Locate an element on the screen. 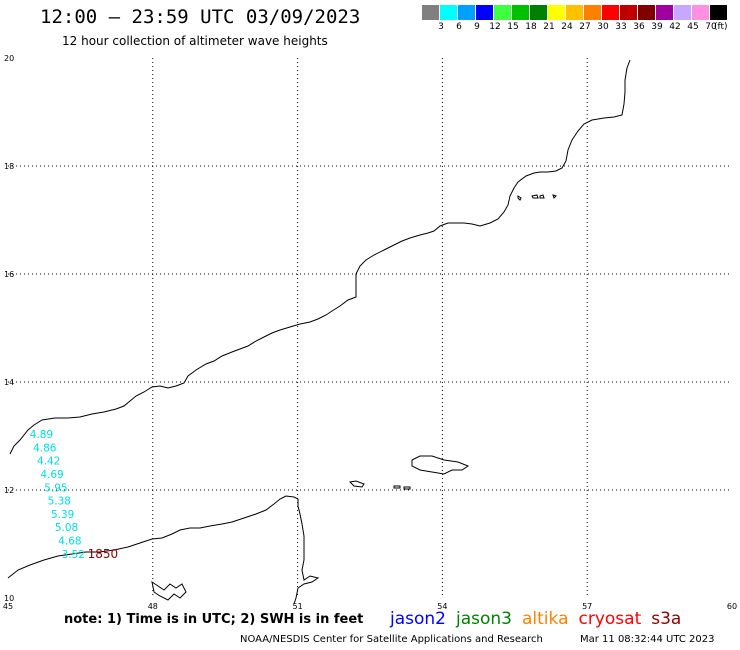  swh-value: 5.39 is located at coordinates (62, 515).